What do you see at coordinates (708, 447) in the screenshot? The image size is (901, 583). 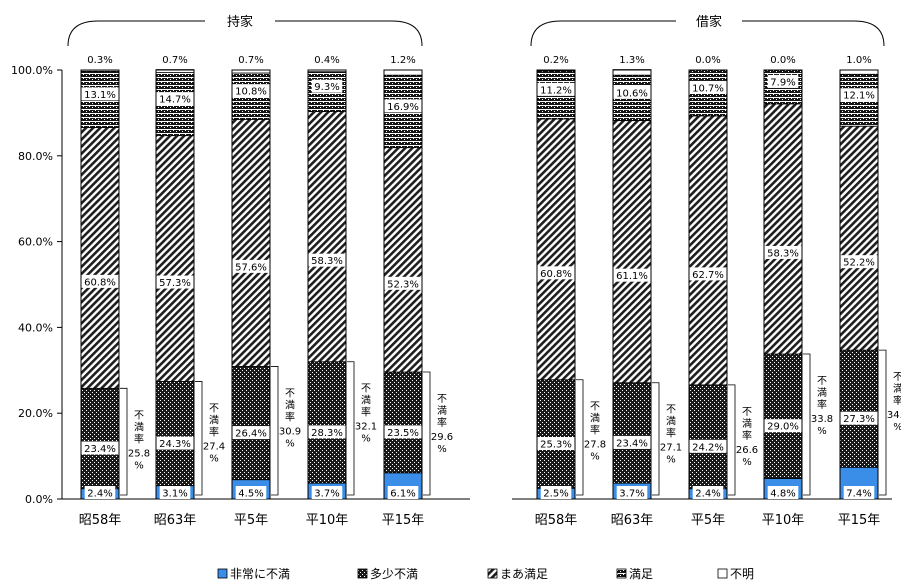 I see `data-label-somewhat-dissatisfied: 24.2%` at bounding box center [708, 447].